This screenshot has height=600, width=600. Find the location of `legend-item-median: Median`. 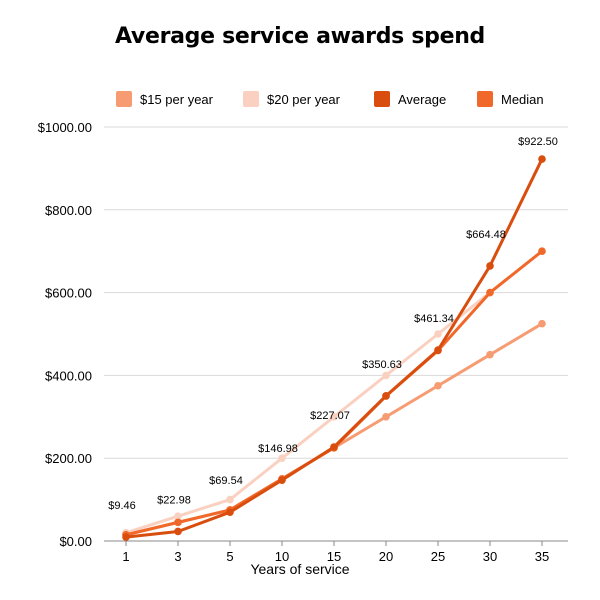

legend-item-median: Median is located at coordinates (510, 99).